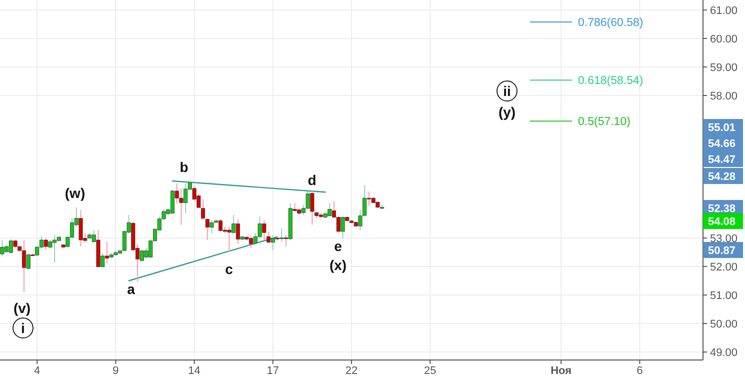  What do you see at coordinates (75, 193) in the screenshot?
I see `annotation: (w)` at bounding box center [75, 193].